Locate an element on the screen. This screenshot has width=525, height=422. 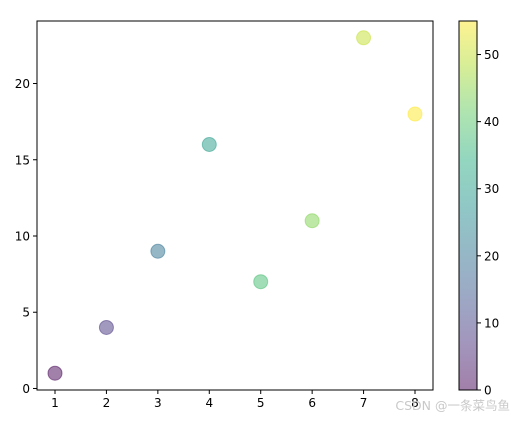
colorbar-tick-label: 0 is located at coordinates (488, 391).